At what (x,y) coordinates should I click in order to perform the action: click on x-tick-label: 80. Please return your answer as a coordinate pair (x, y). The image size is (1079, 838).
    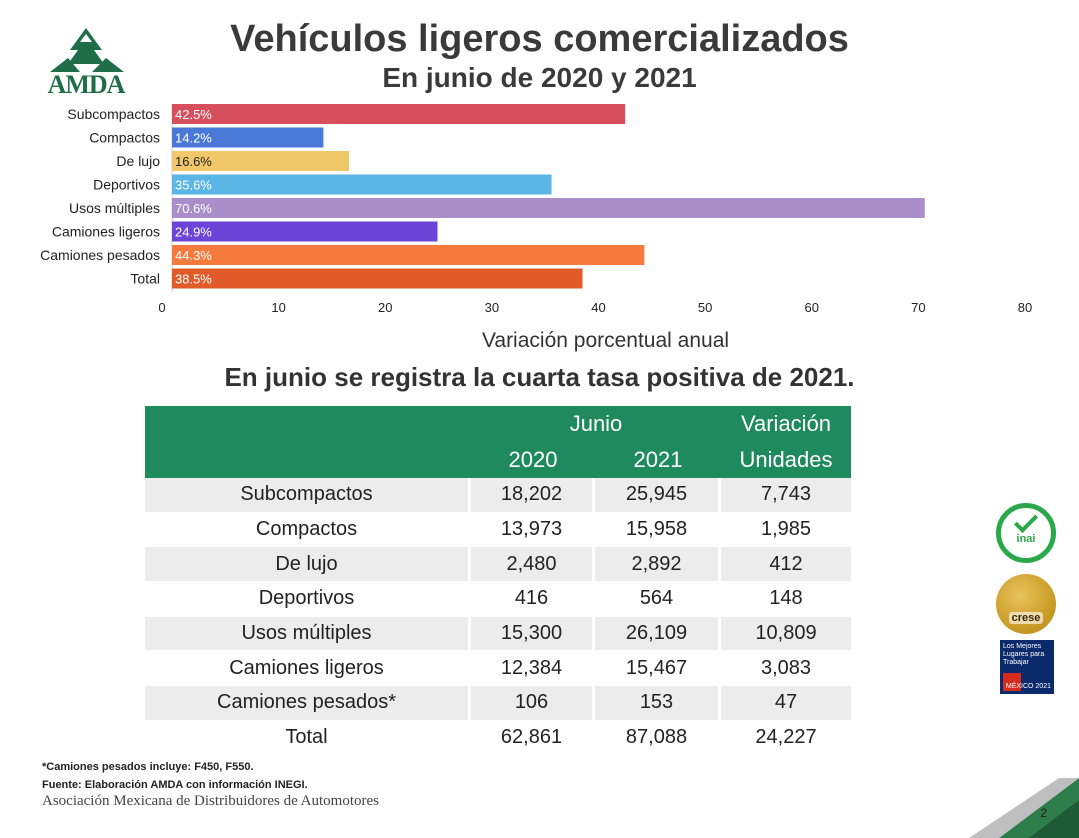
    Looking at the image, I should click on (1025, 307).